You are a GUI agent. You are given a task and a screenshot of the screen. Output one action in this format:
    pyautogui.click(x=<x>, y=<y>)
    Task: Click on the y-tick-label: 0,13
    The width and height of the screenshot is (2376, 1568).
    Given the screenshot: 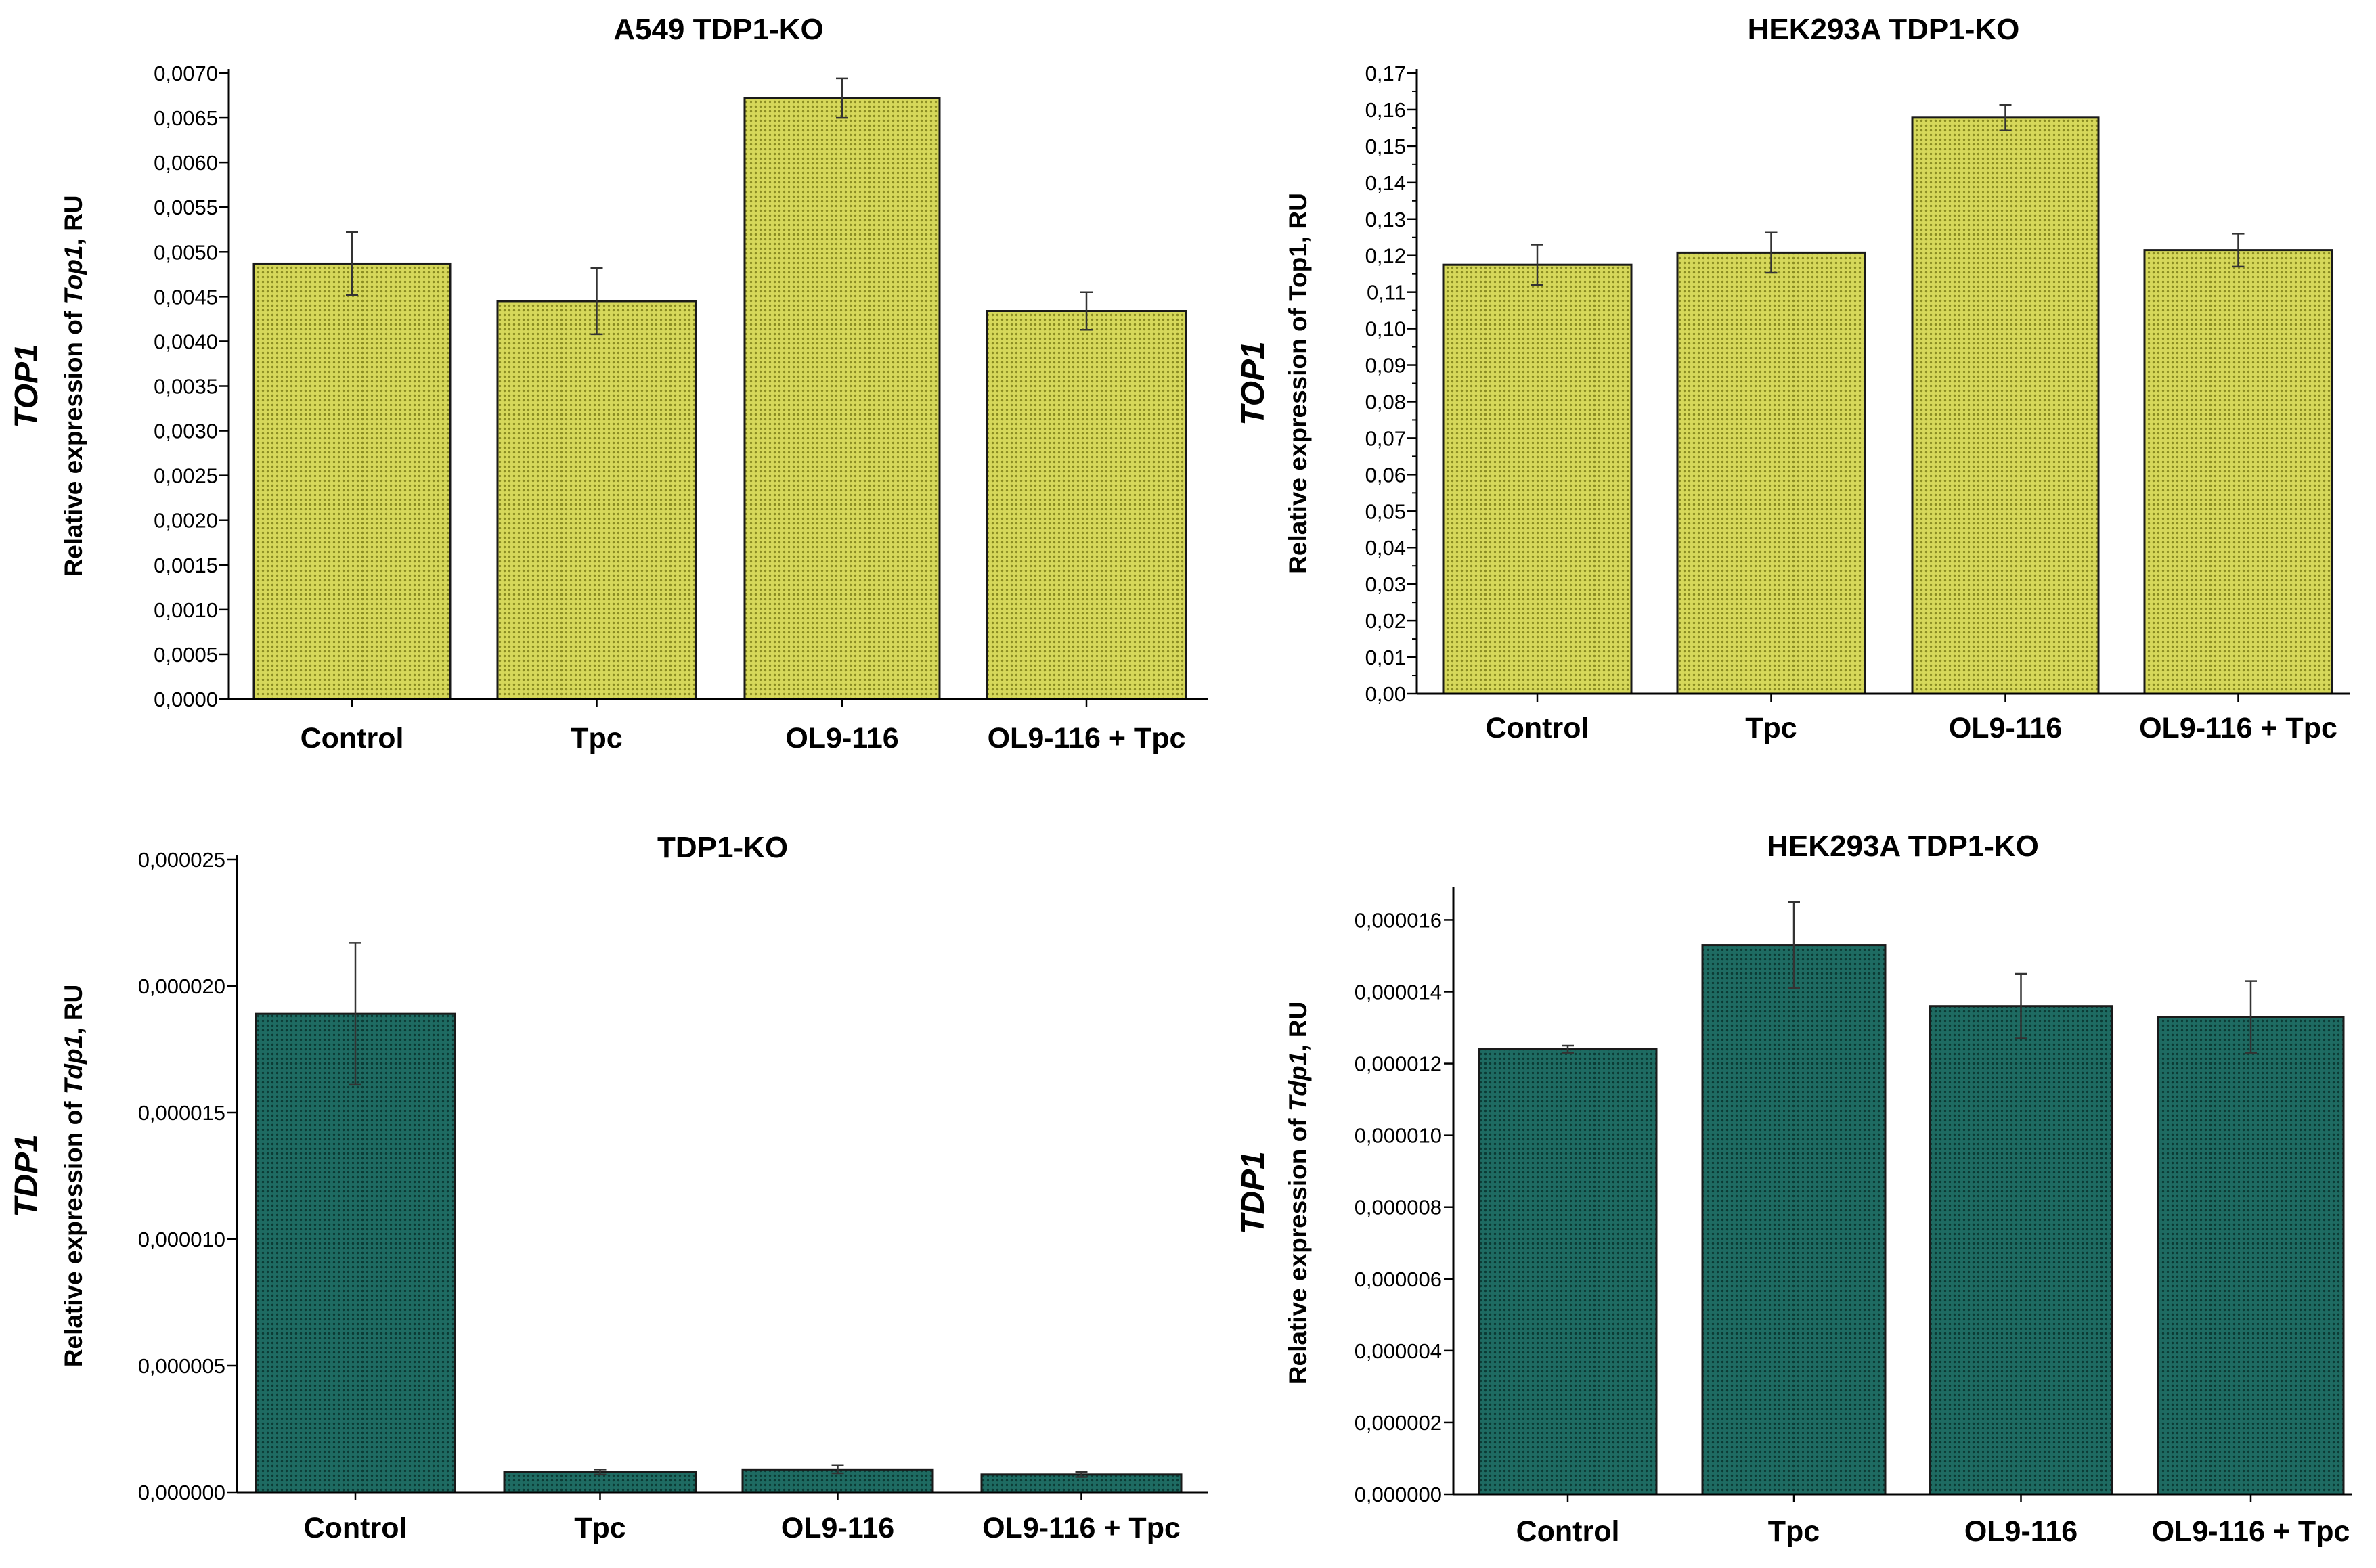 What is the action you would take?
    pyautogui.click(x=1386, y=220)
    